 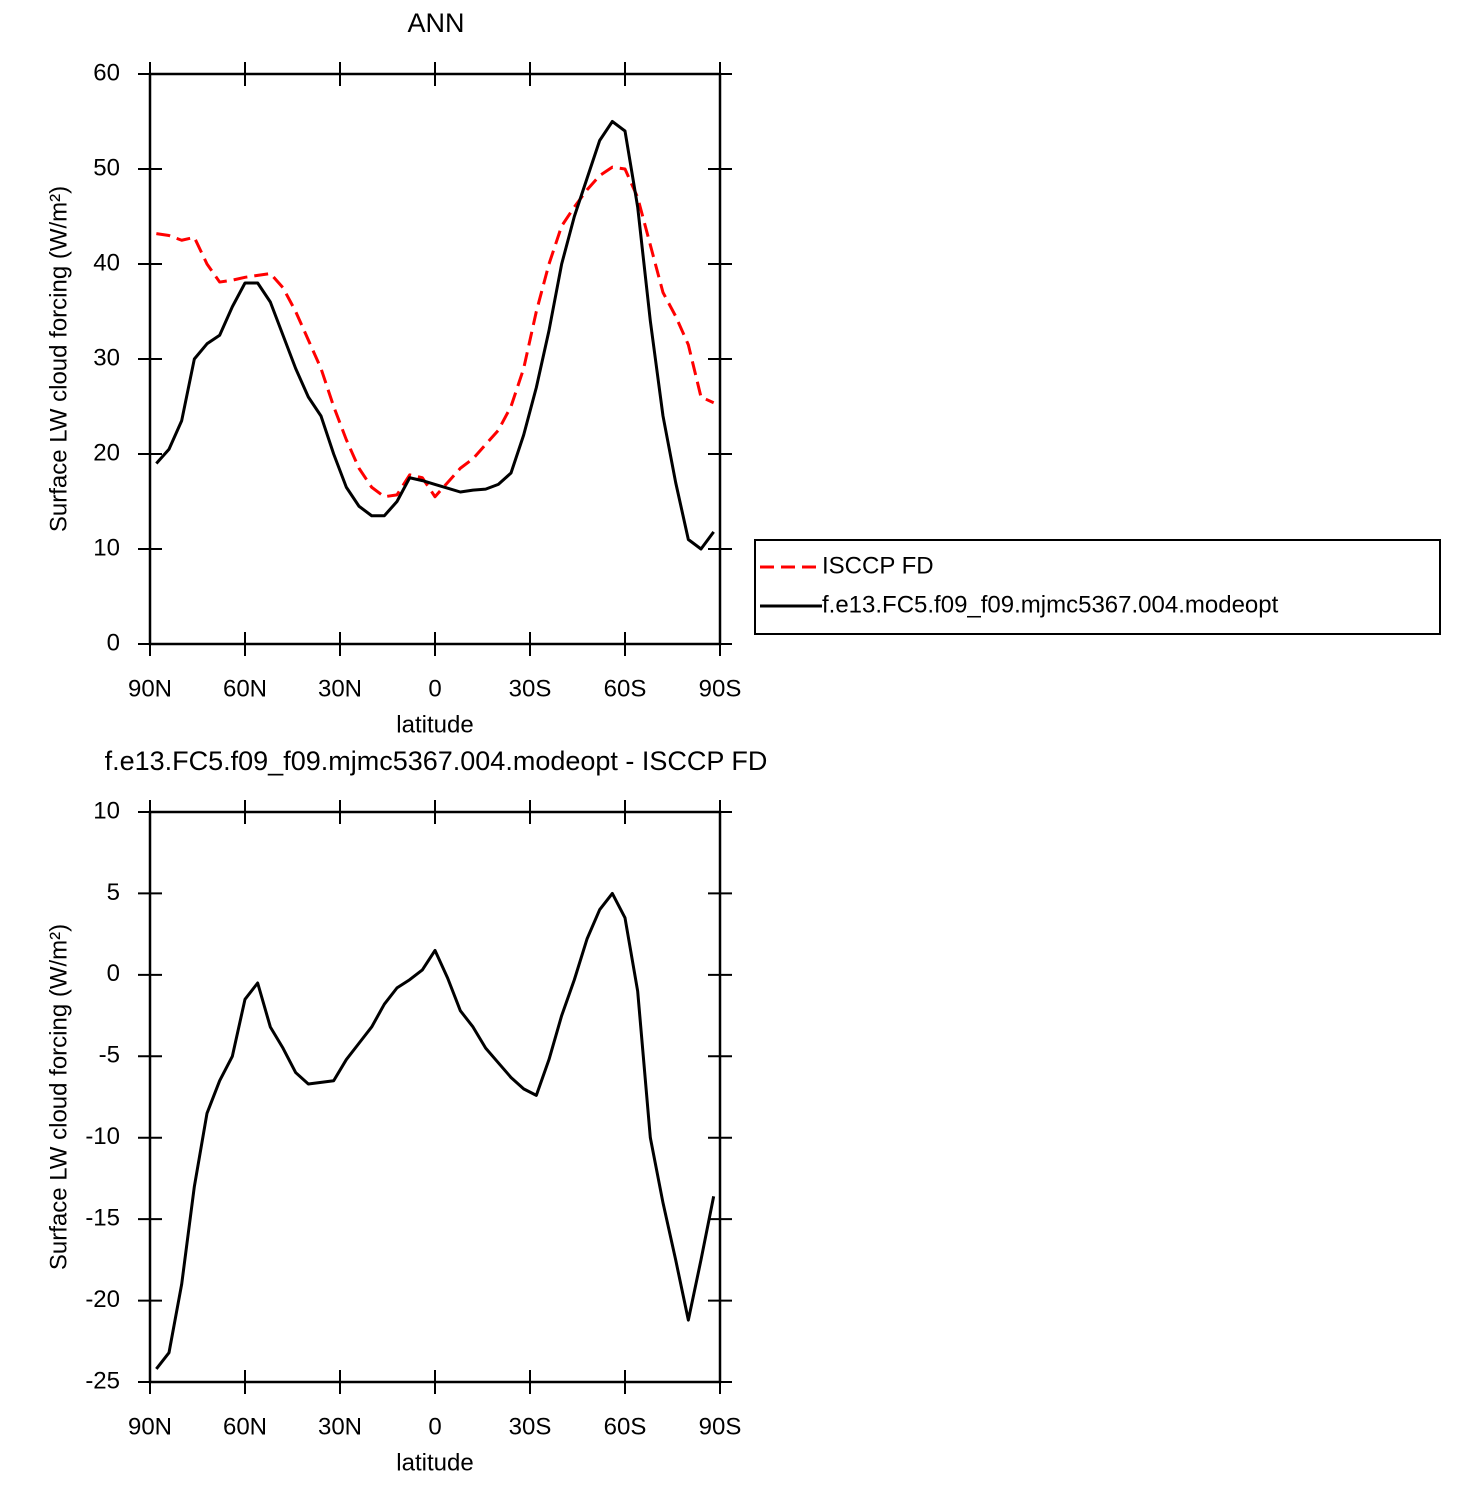 I want to click on legend-label: ISCCP FD, so click(x=878, y=565).